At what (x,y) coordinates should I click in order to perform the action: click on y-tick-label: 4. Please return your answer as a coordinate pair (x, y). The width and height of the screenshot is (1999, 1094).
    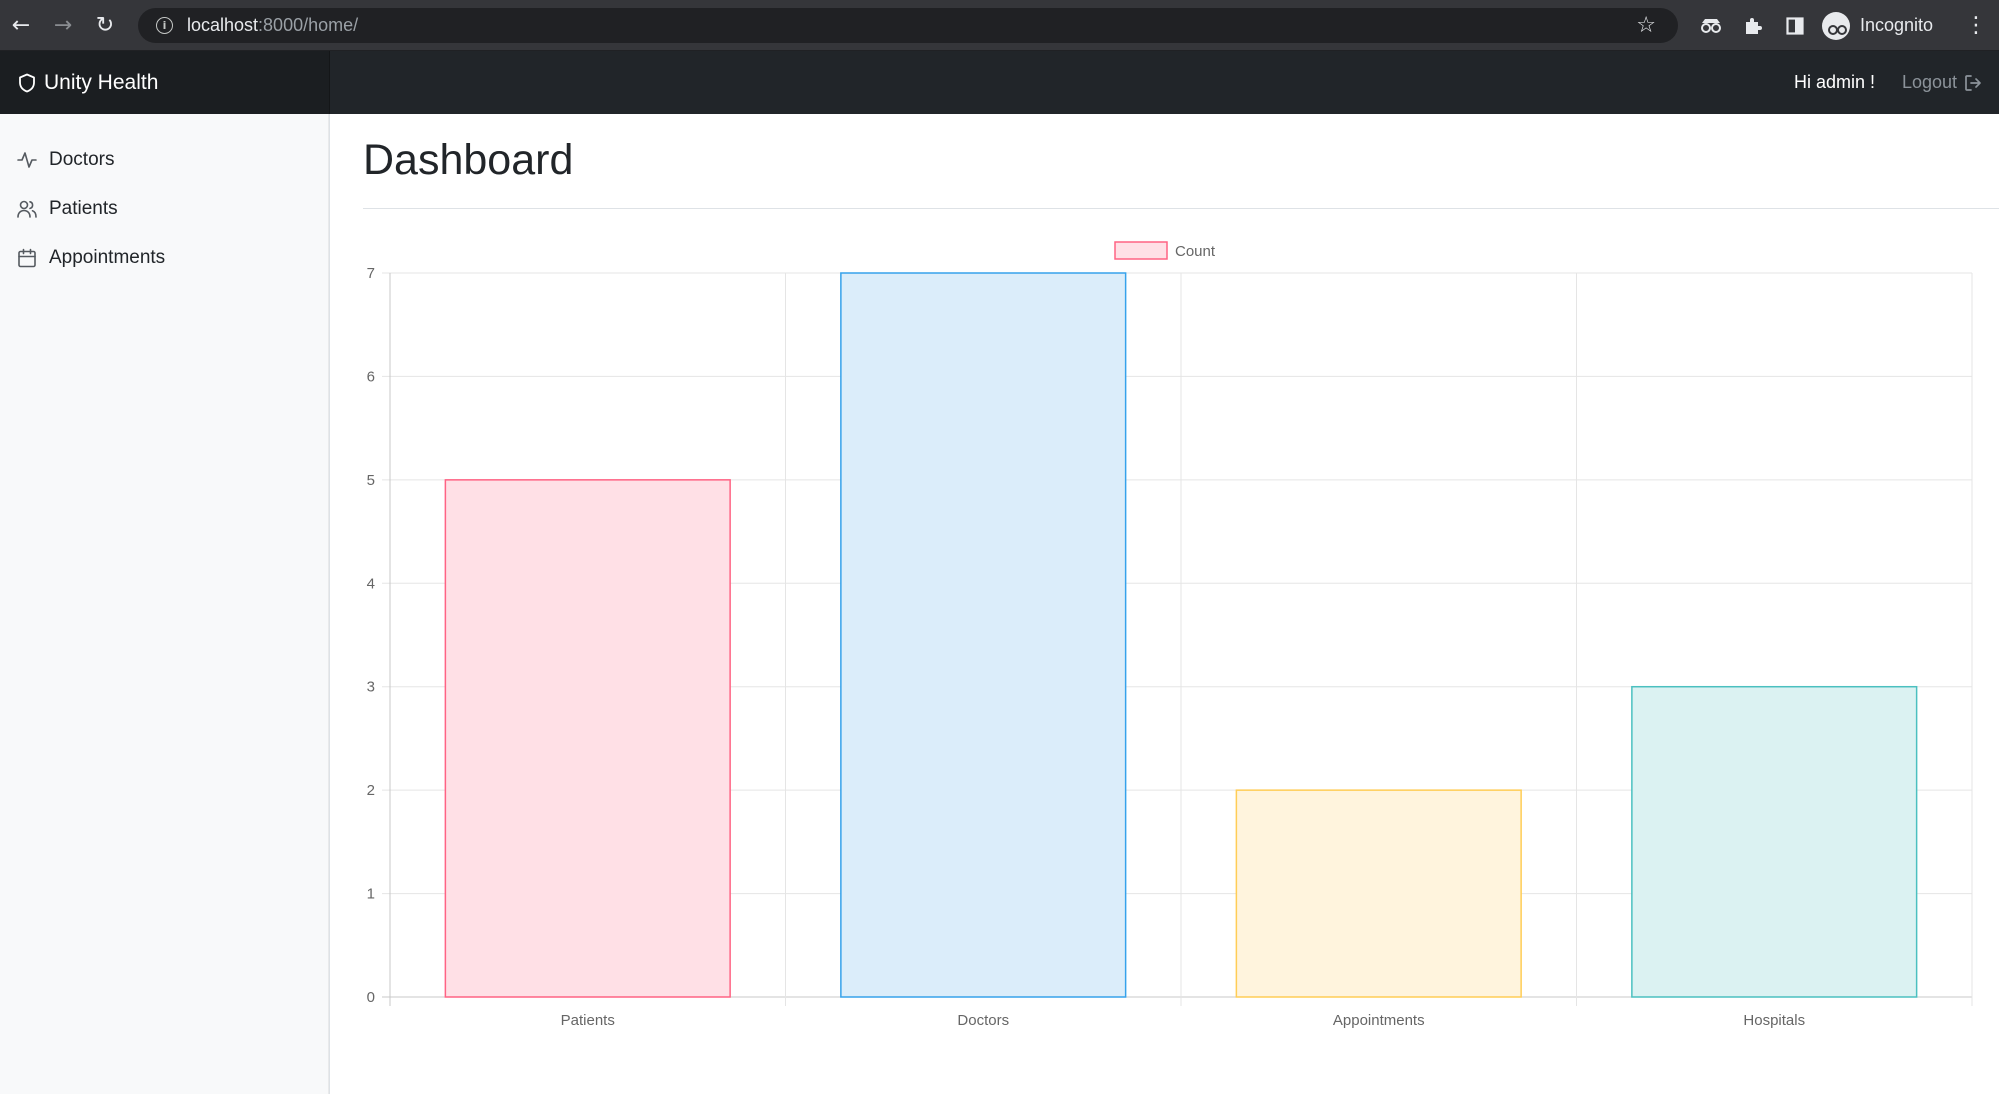
    Looking at the image, I should click on (371, 583).